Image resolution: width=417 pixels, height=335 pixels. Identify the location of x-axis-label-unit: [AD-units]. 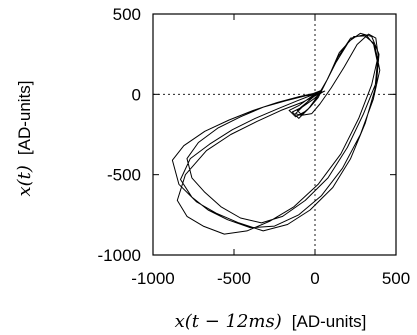
(329, 321).